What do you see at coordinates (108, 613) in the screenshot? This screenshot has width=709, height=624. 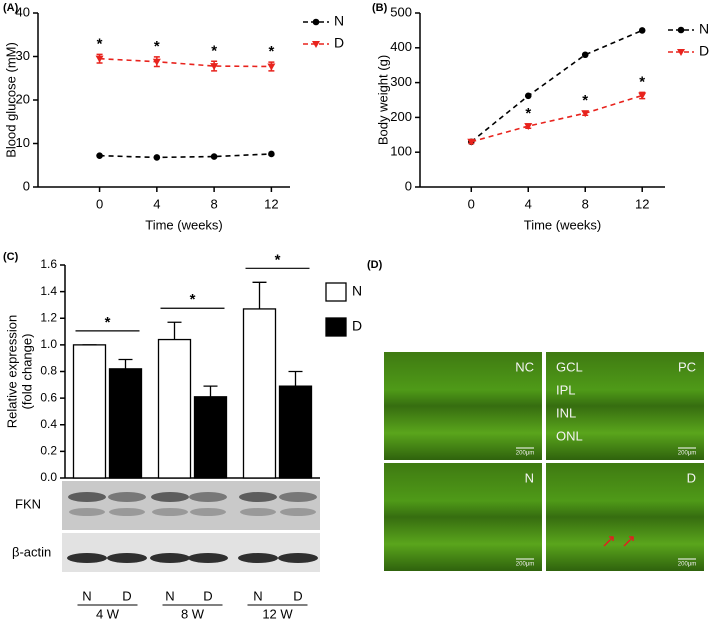 I see `x-category-label: 4 W` at bounding box center [108, 613].